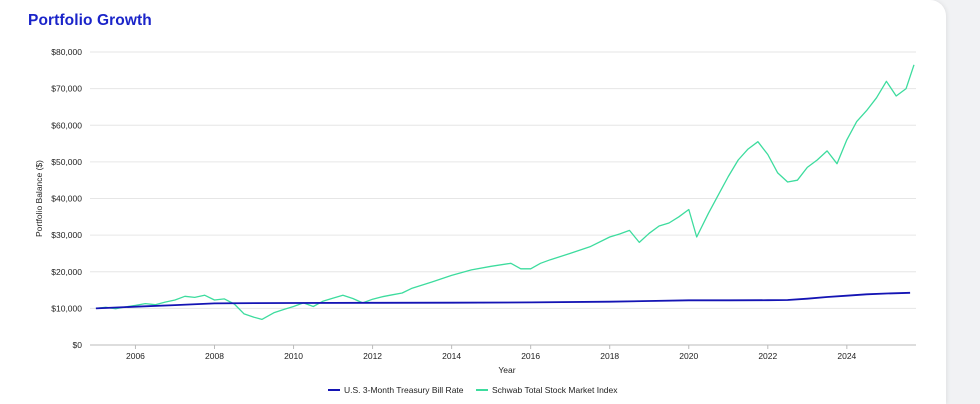 The image size is (980, 404). Describe the element at coordinates (66, 308) in the screenshot. I see `y-tick-label: $10,000` at that location.